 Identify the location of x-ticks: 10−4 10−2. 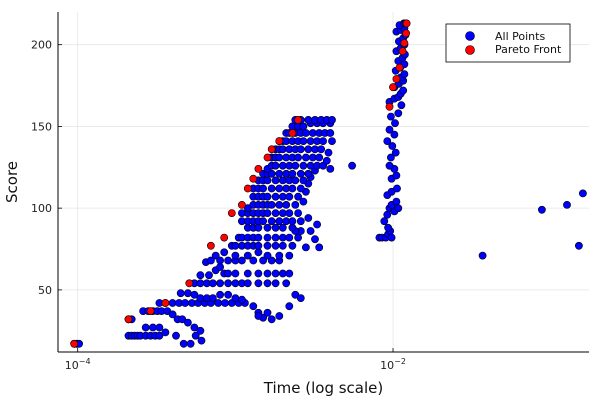
(235, 360).